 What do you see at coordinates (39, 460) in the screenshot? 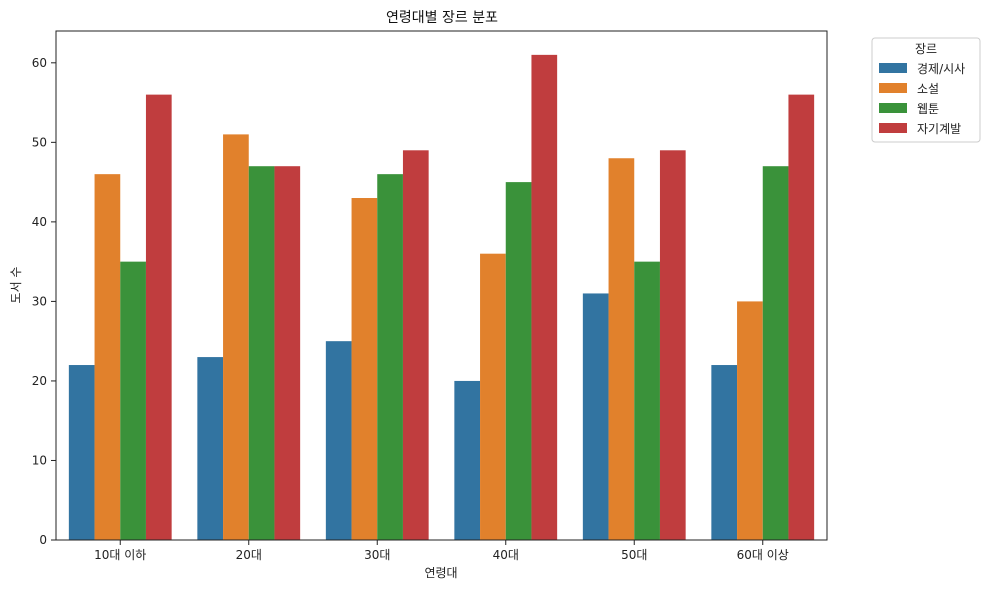
I see `y-tick-label: 10` at bounding box center [39, 460].